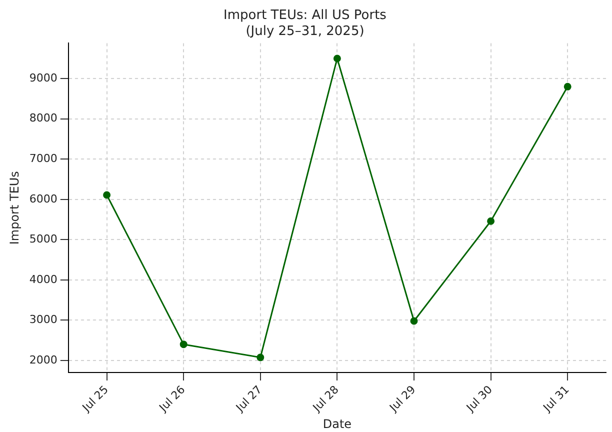 This screenshot has width=612, height=432. What do you see at coordinates (305, 16) in the screenshot?
I see `chart-title: Import TEUs: All US Ports` at bounding box center [305, 16].